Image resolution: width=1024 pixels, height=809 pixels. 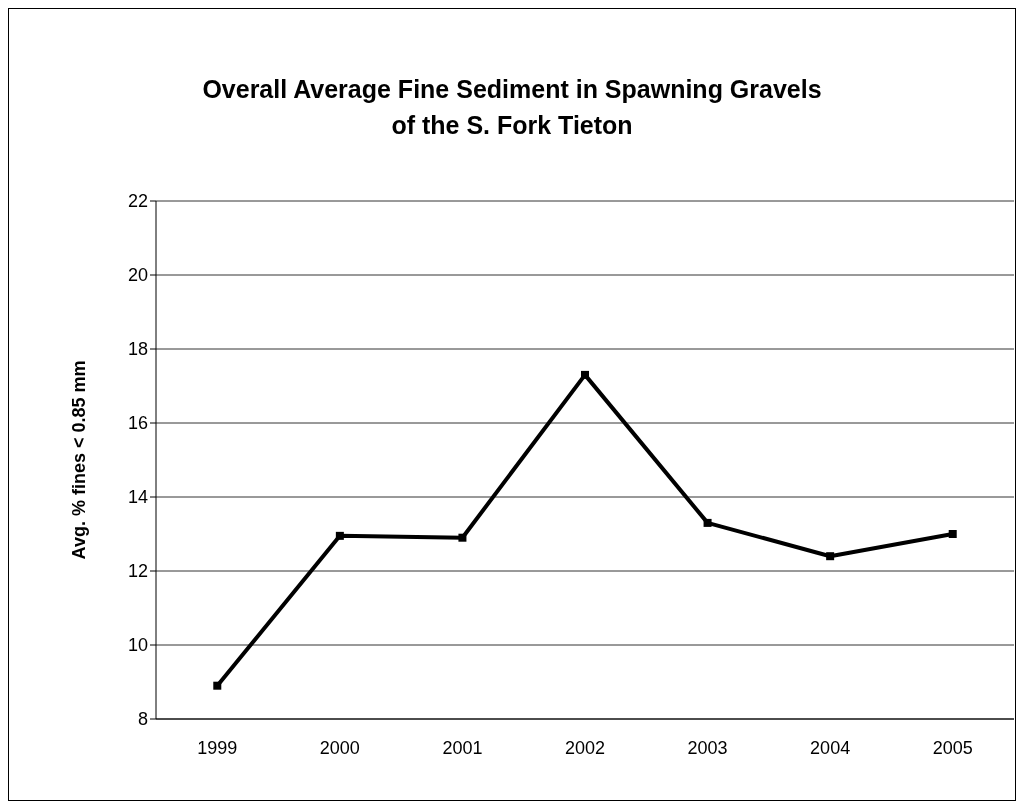 What do you see at coordinates (217, 747) in the screenshot?
I see `x-tick-label: 1999` at bounding box center [217, 747].